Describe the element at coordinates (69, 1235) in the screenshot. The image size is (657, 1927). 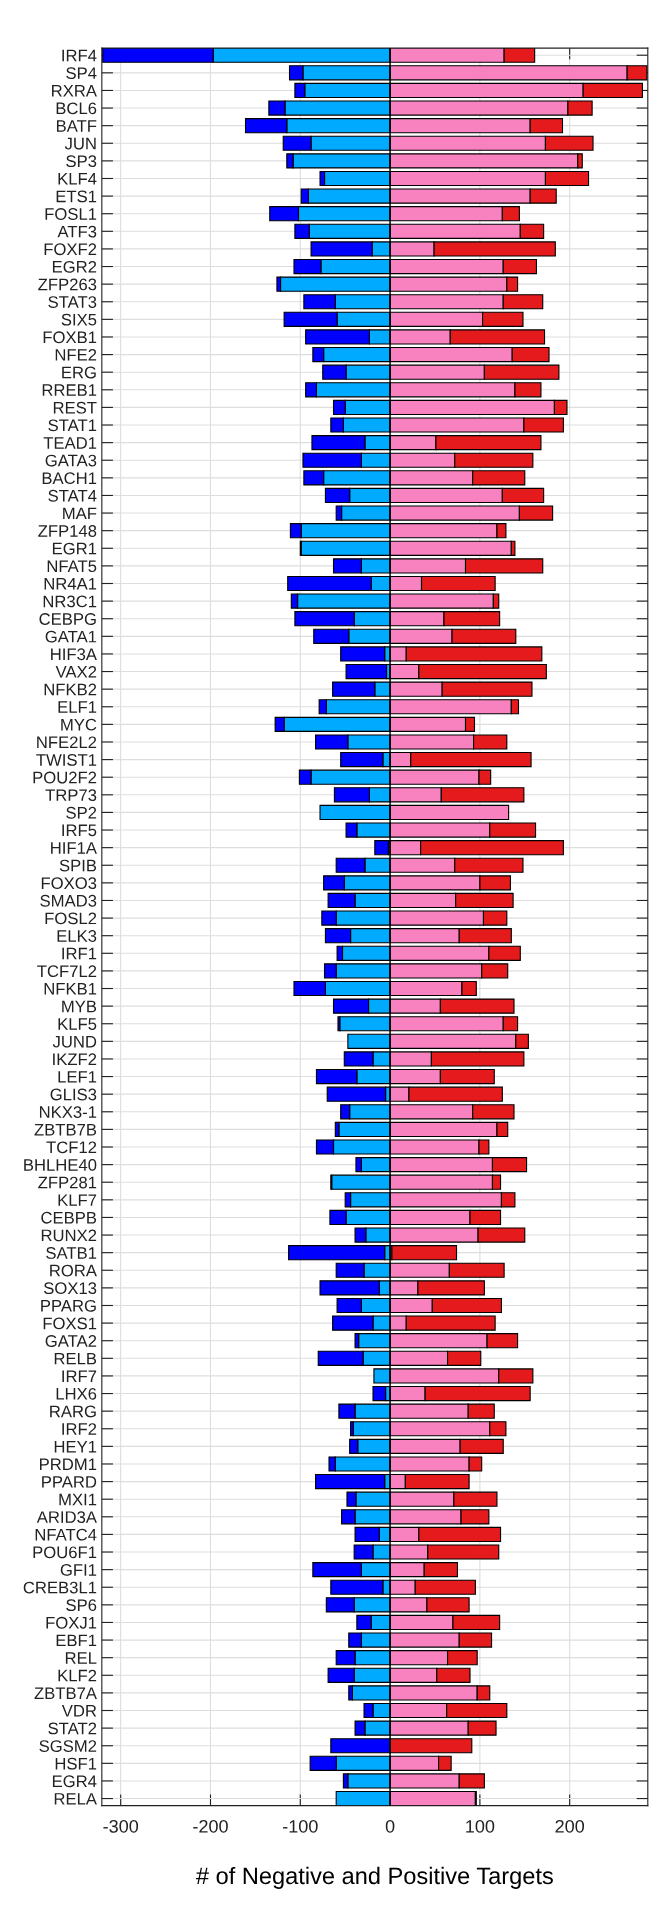
I see `y-tick-label: RUNX2` at that location.